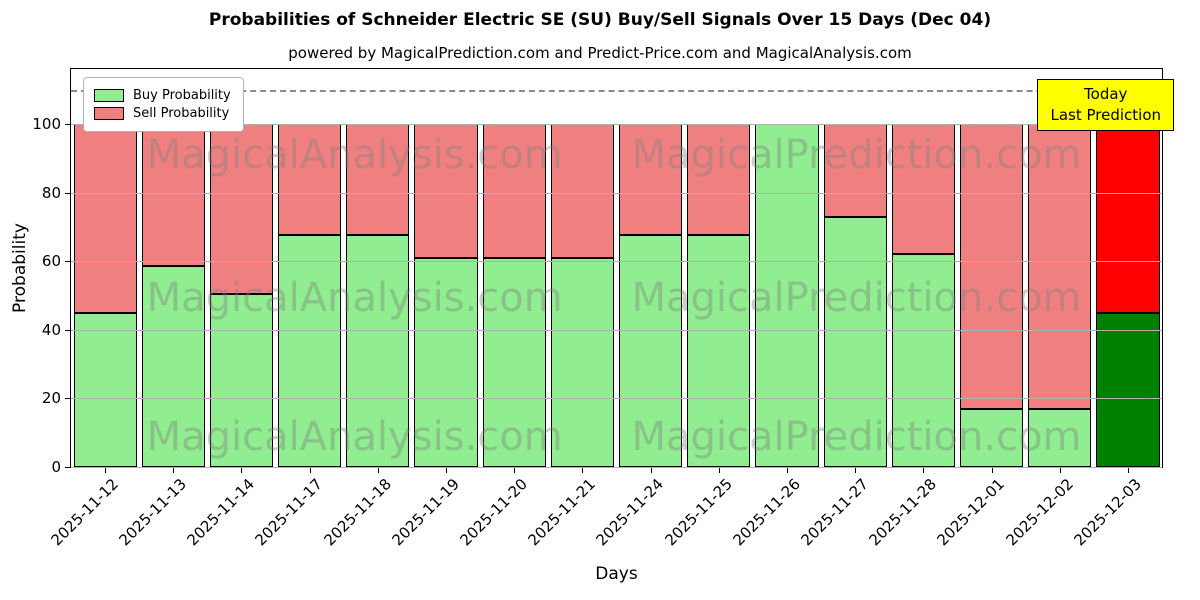  I want to click on y-tick-label: 80, so click(51, 192).